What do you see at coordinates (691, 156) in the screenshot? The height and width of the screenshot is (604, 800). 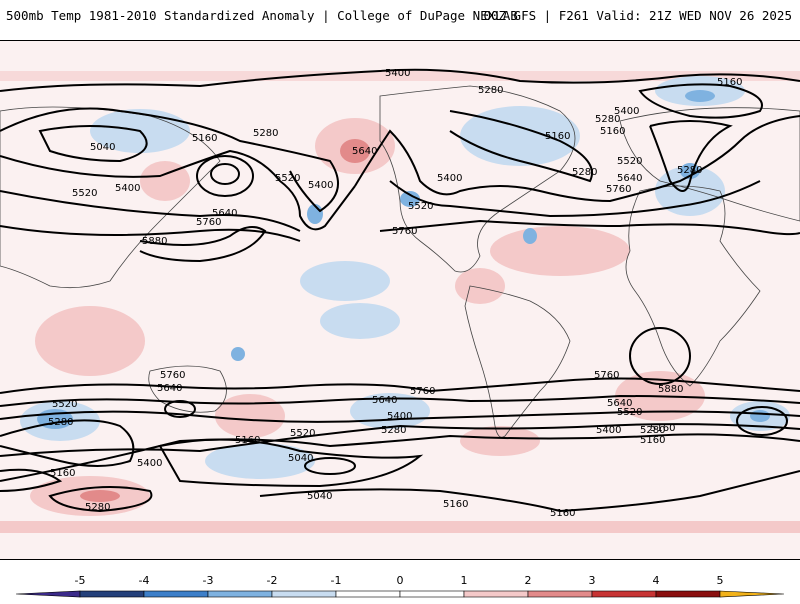 I see `contour-5280-europe` at bounding box center [691, 156].